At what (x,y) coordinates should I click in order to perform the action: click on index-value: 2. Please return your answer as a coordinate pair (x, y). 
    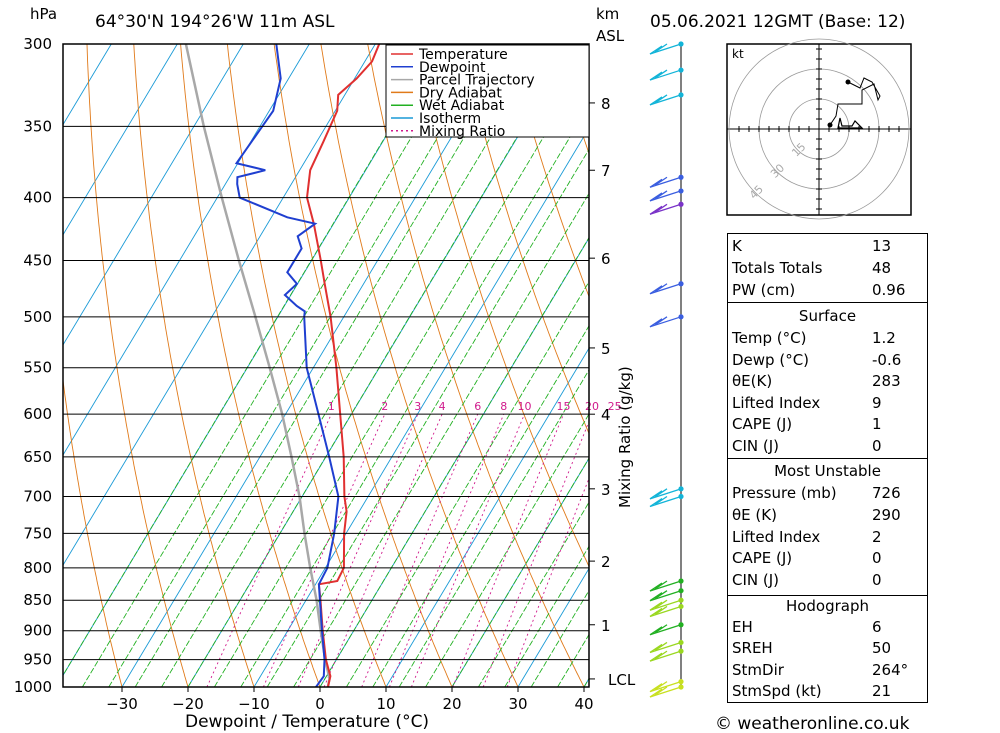
    Looking at the image, I should click on (877, 536).